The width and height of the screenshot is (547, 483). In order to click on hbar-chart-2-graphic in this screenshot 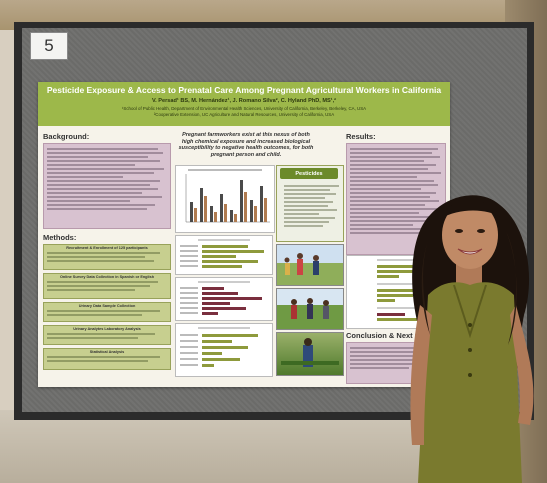, I will do `click(221, 298)`.